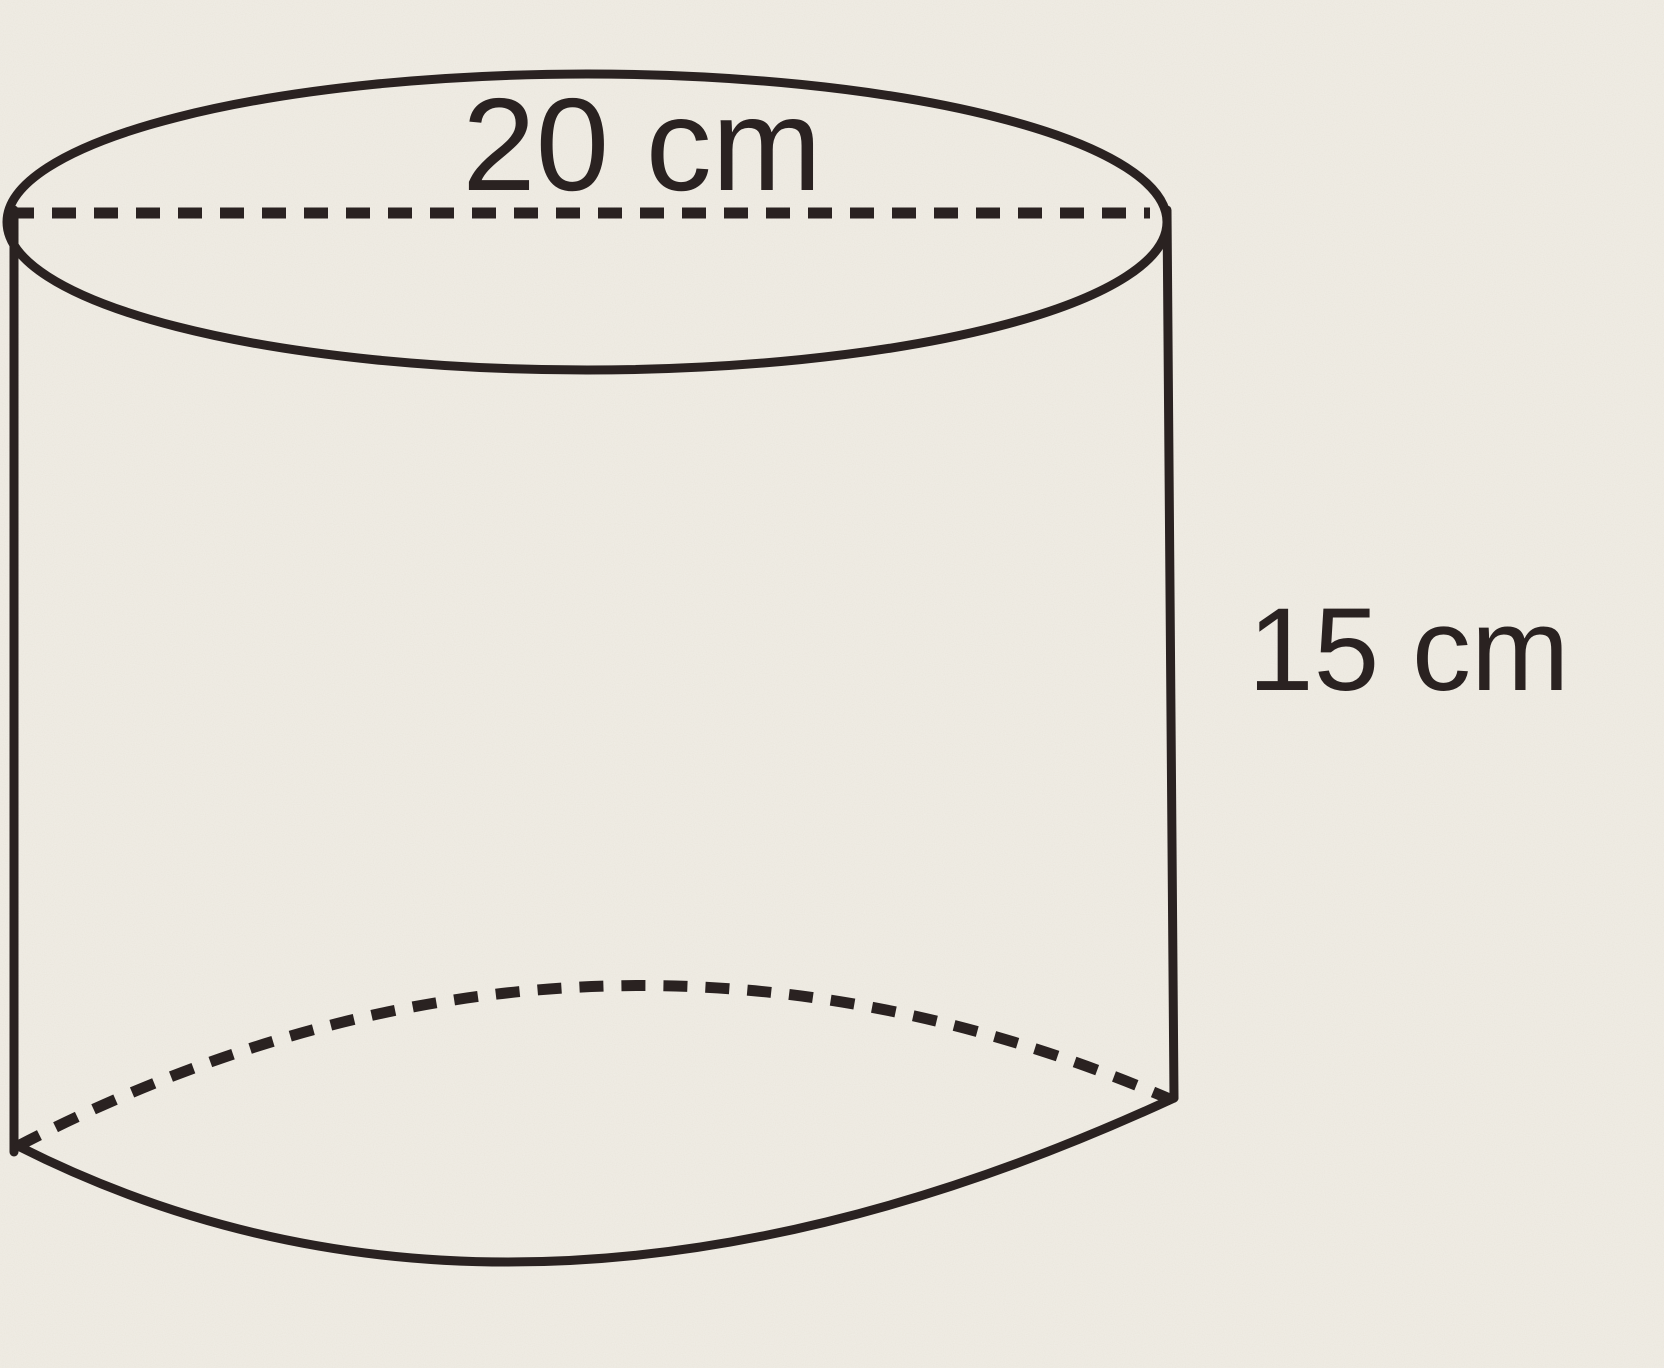 The height and width of the screenshot is (1368, 1664). What do you see at coordinates (596, 1180) in the screenshot?
I see `cylinder-bottom-front-arc` at bounding box center [596, 1180].